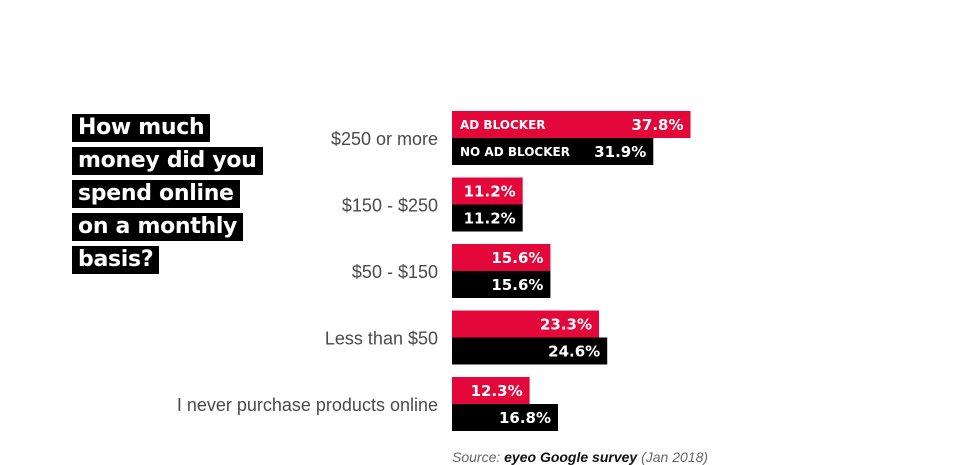 The width and height of the screenshot is (975, 465). Describe the element at coordinates (571, 457) in the screenshot. I see `source-name: eyeo Google survey` at that location.